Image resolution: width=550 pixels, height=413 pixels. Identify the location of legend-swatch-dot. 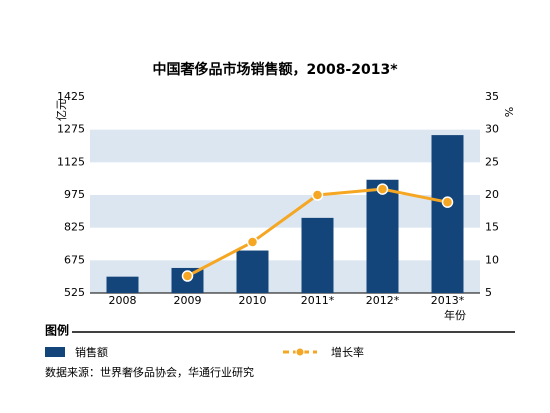
(300, 352).